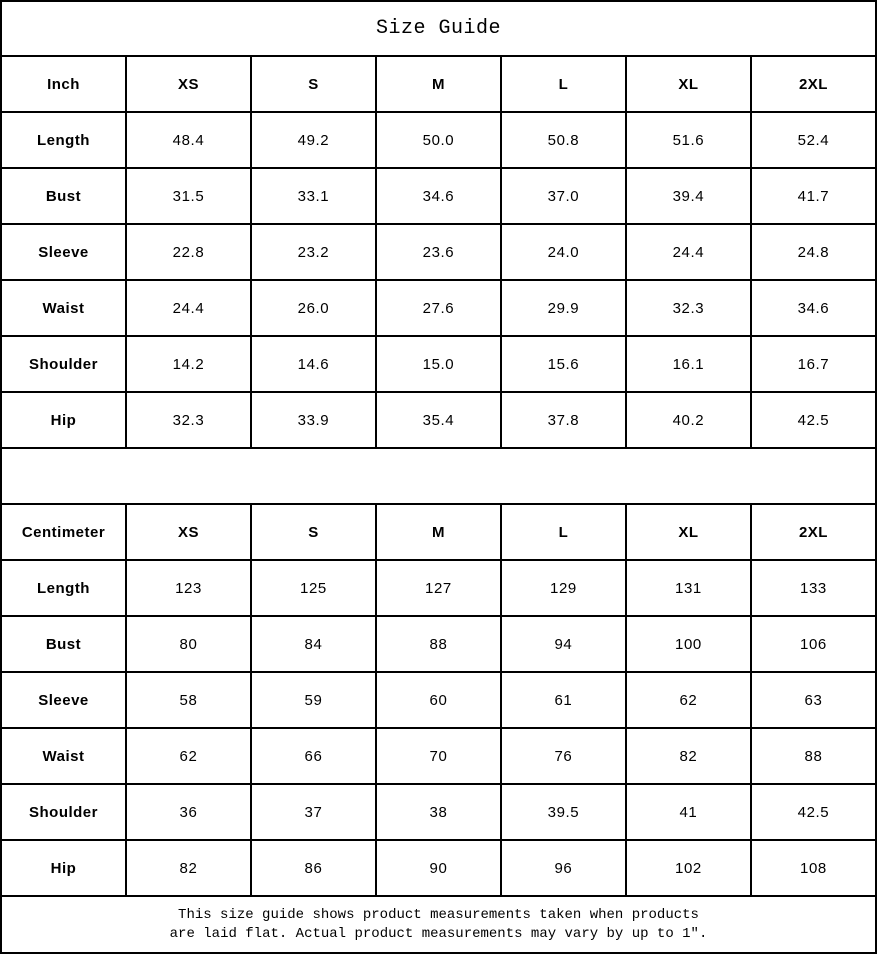 This screenshot has width=877, height=954. Describe the element at coordinates (313, 308) in the screenshot. I see `measurement-value: 26.0` at that location.